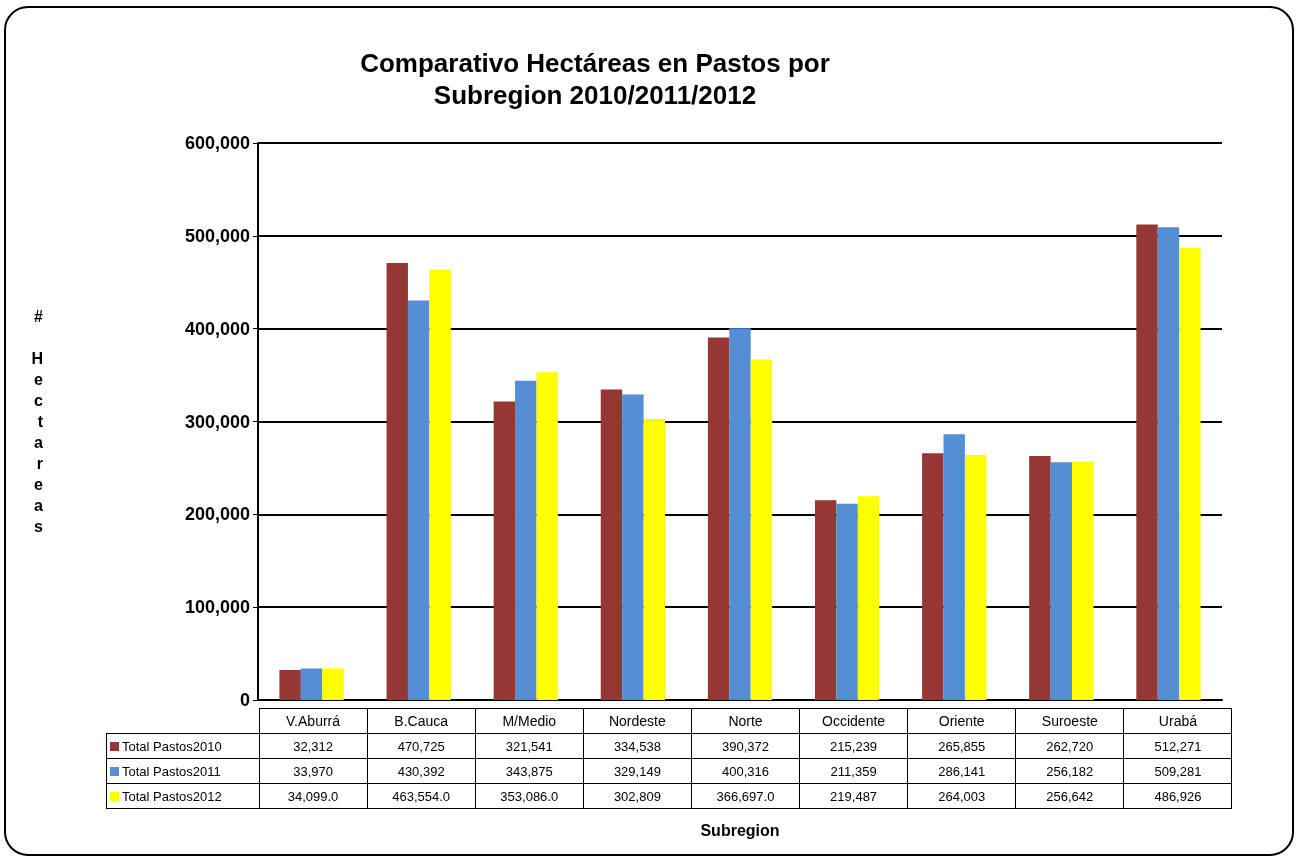 This screenshot has width=1303, height=863. What do you see at coordinates (1069, 771) in the screenshot?
I see `data-label: 256,182` at bounding box center [1069, 771].